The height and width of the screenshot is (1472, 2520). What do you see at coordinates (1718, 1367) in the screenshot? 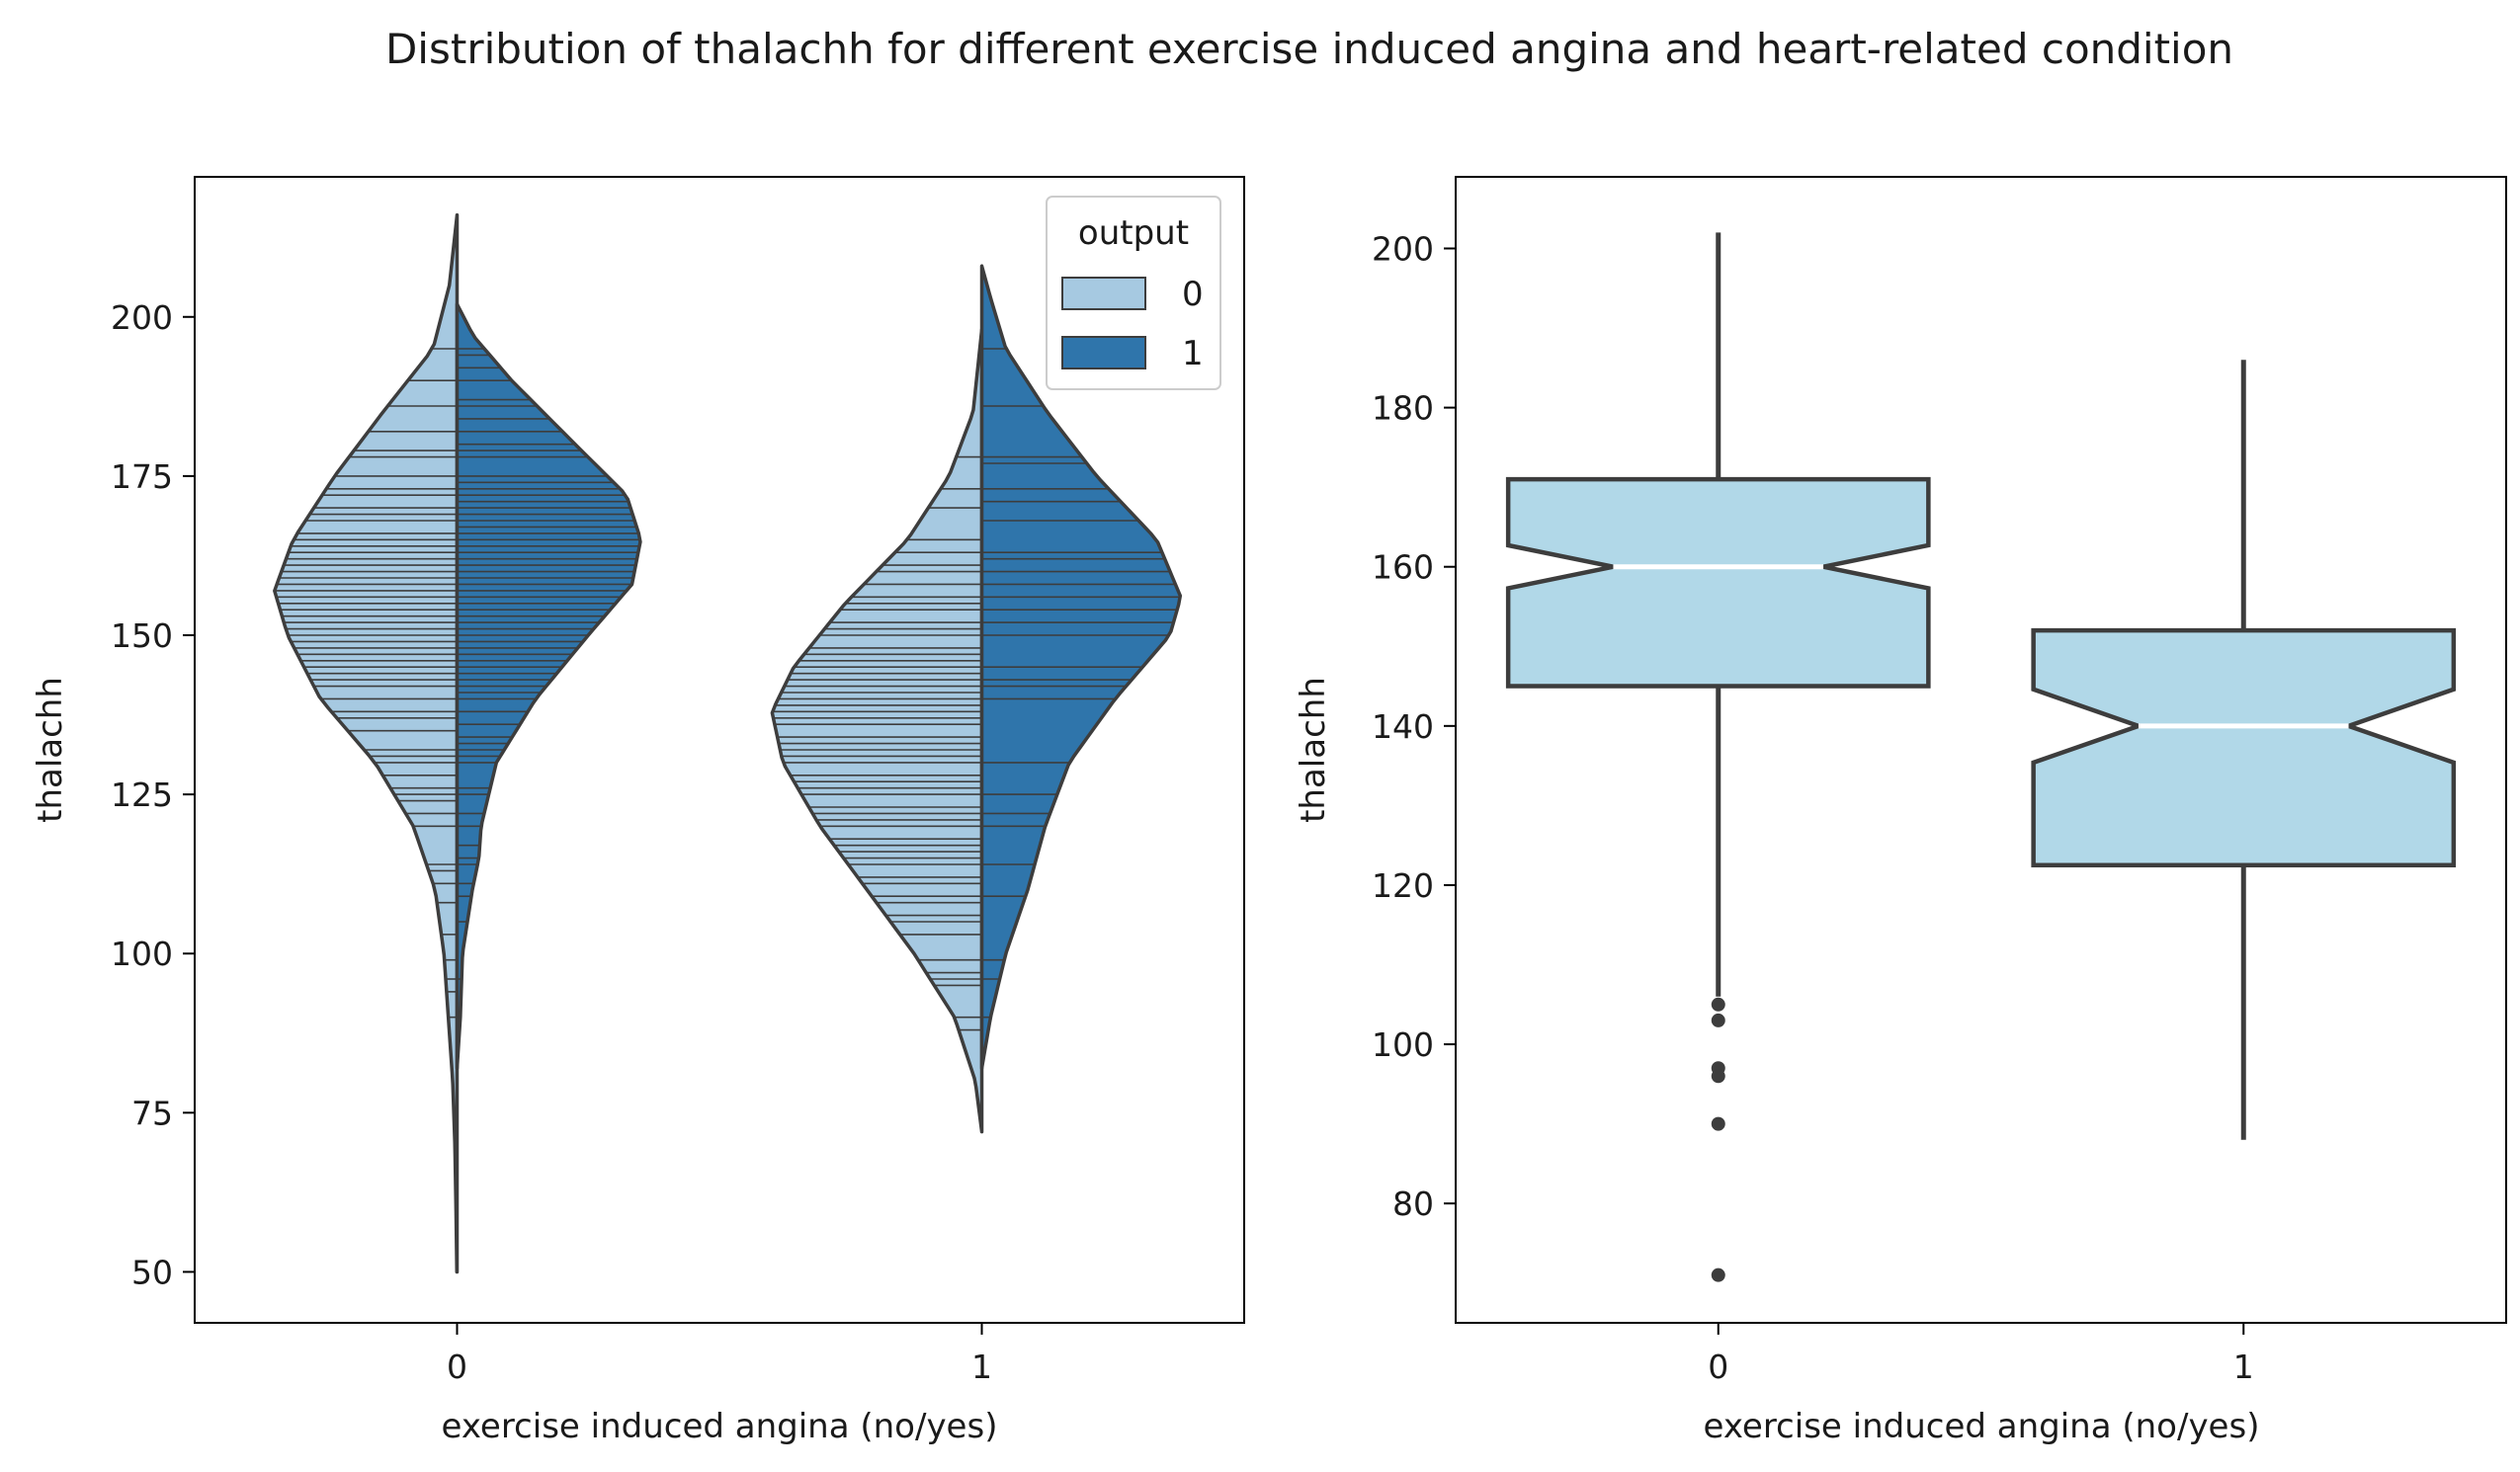
I see `box-x-tick-label: 0` at bounding box center [1718, 1367].